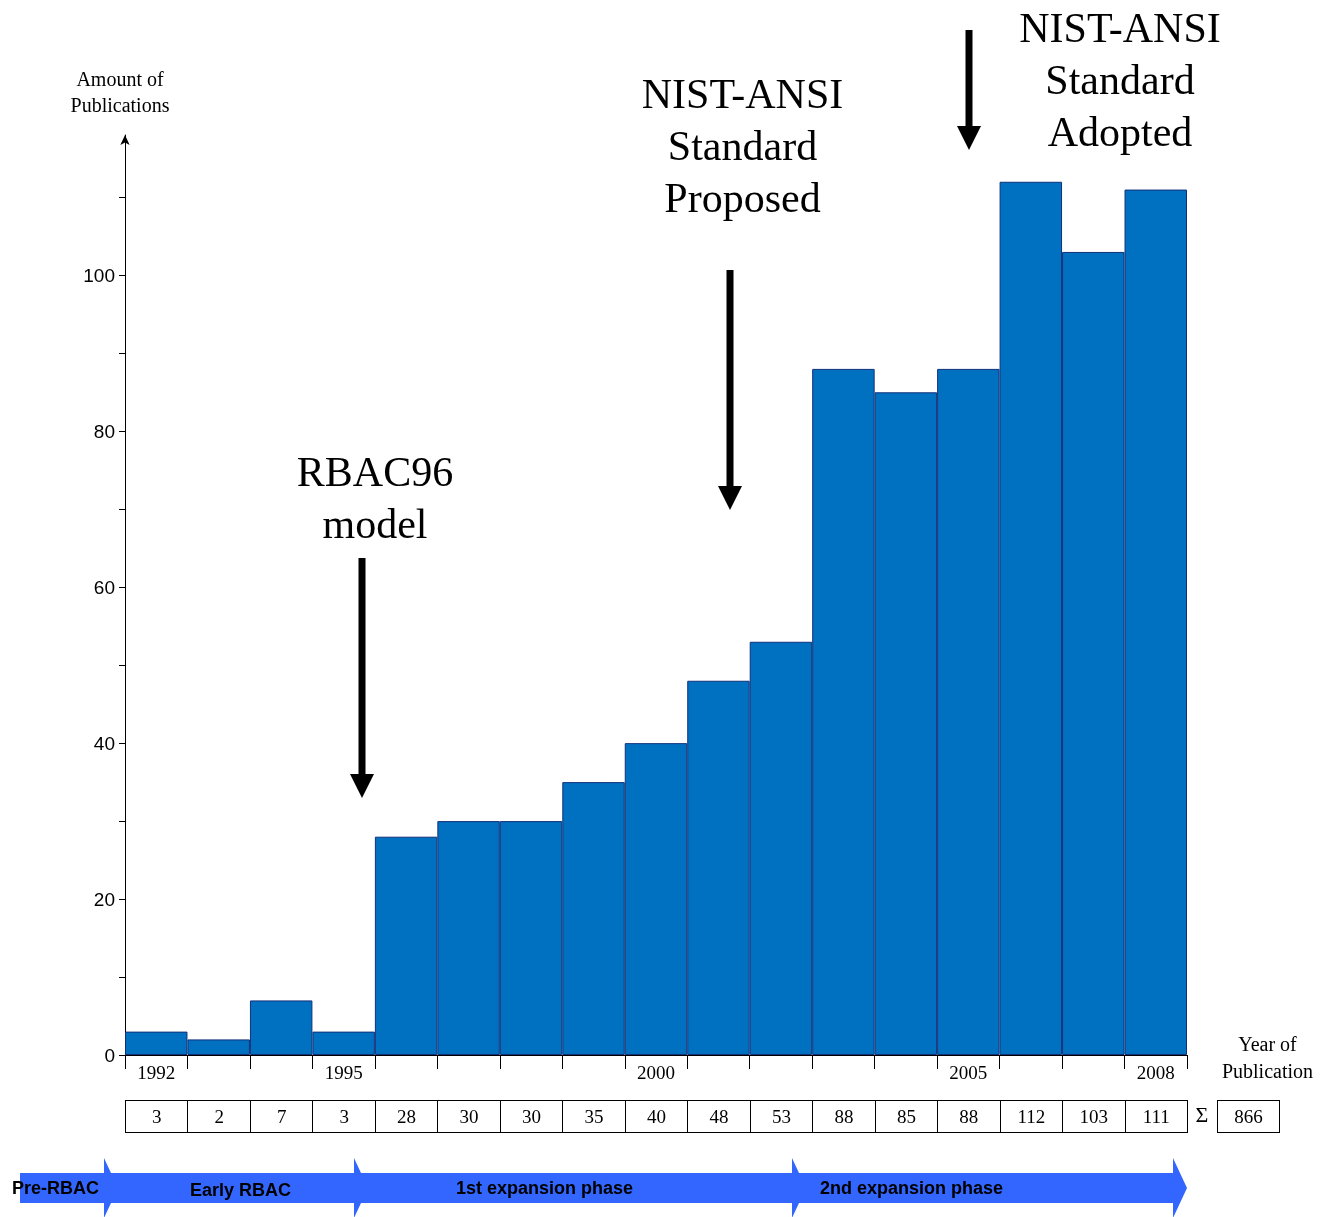  What do you see at coordinates (1094, 1116) in the screenshot?
I see `data-label: 103` at bounding box center [1094, 1116].